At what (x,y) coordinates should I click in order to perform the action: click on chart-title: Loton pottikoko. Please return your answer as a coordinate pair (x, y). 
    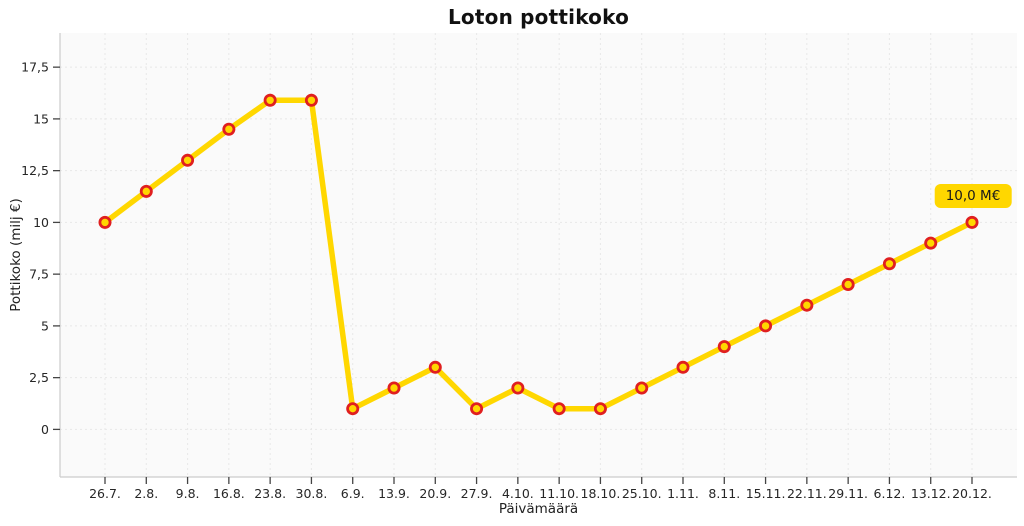
    Looking at the image, I should click on (538, 17).